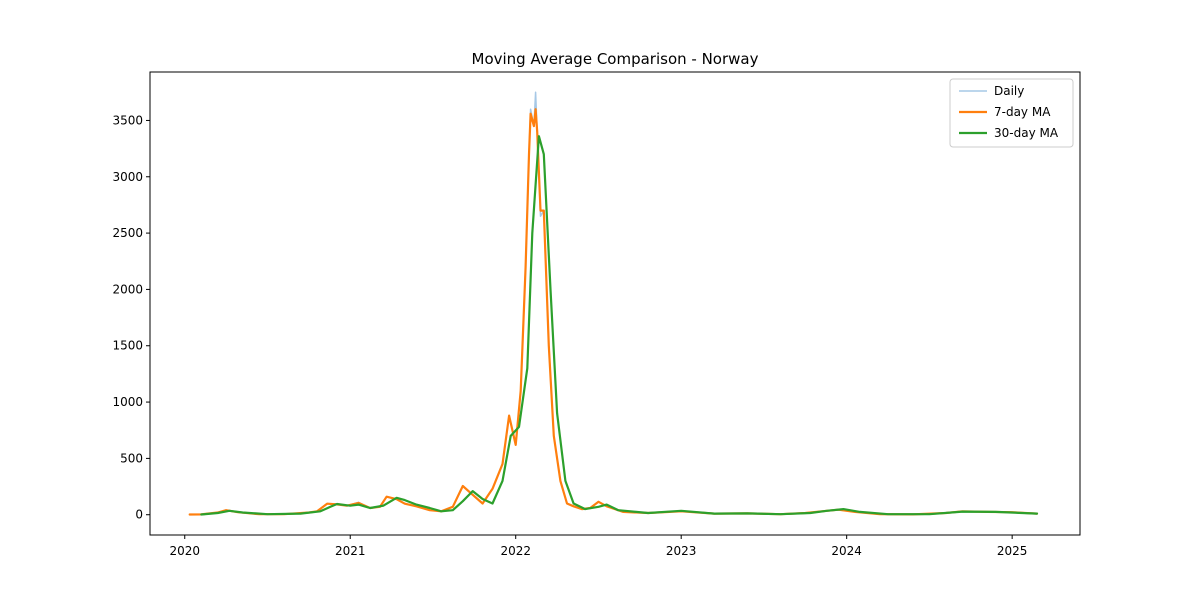 Image resolution: width=1200 pixels, height=600 pixels. Describe the element at coordinates (598, 546) in the screenshot. I see `x-axis: 2020 2021 2022 2023 2024 2025` at that location.